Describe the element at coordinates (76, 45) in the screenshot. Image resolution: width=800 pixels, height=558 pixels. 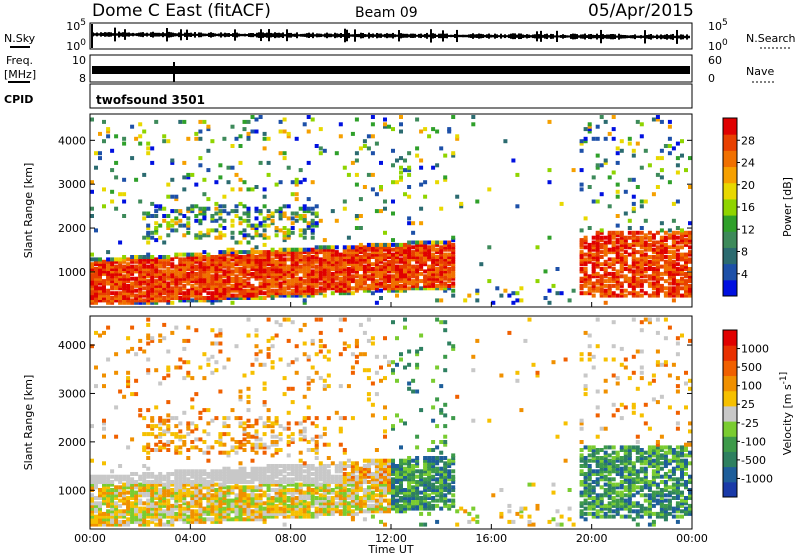
I see `nsky-tick-bottom: 100` at that location.